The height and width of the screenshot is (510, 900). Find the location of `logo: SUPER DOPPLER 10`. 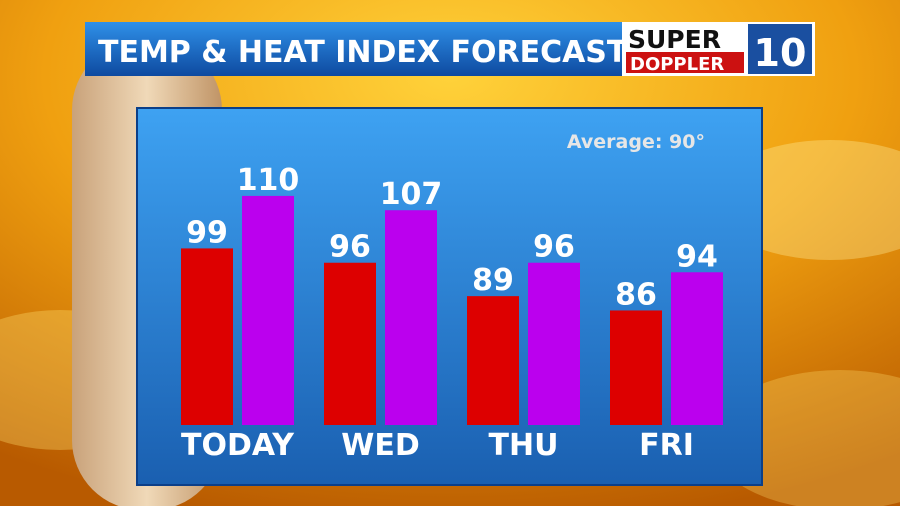

logo: SUPER DOPPLER 10 is located at coordinates (718, 49).